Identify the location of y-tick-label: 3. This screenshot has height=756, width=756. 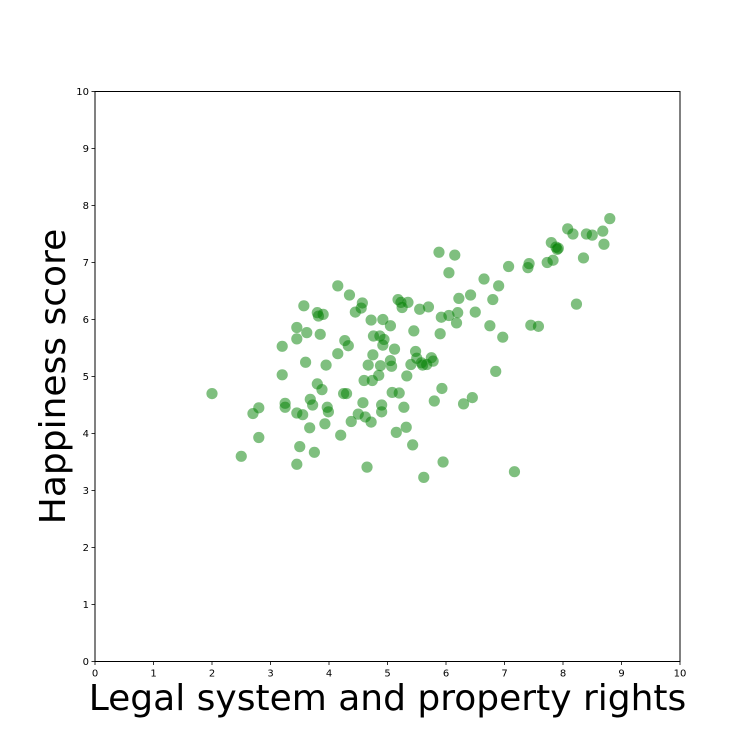
(86, 491).